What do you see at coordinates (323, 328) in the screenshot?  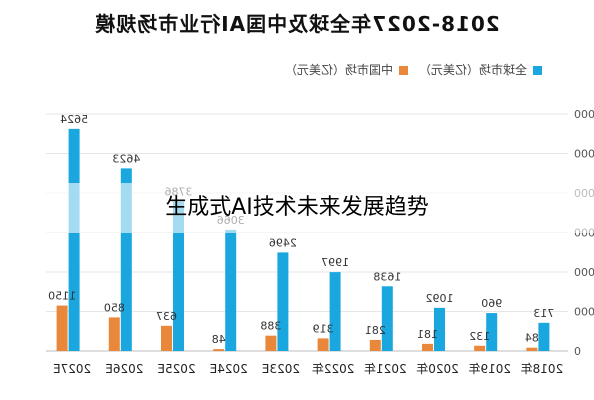 I see `data-label-china: 319` at bounding box center [323, 328].